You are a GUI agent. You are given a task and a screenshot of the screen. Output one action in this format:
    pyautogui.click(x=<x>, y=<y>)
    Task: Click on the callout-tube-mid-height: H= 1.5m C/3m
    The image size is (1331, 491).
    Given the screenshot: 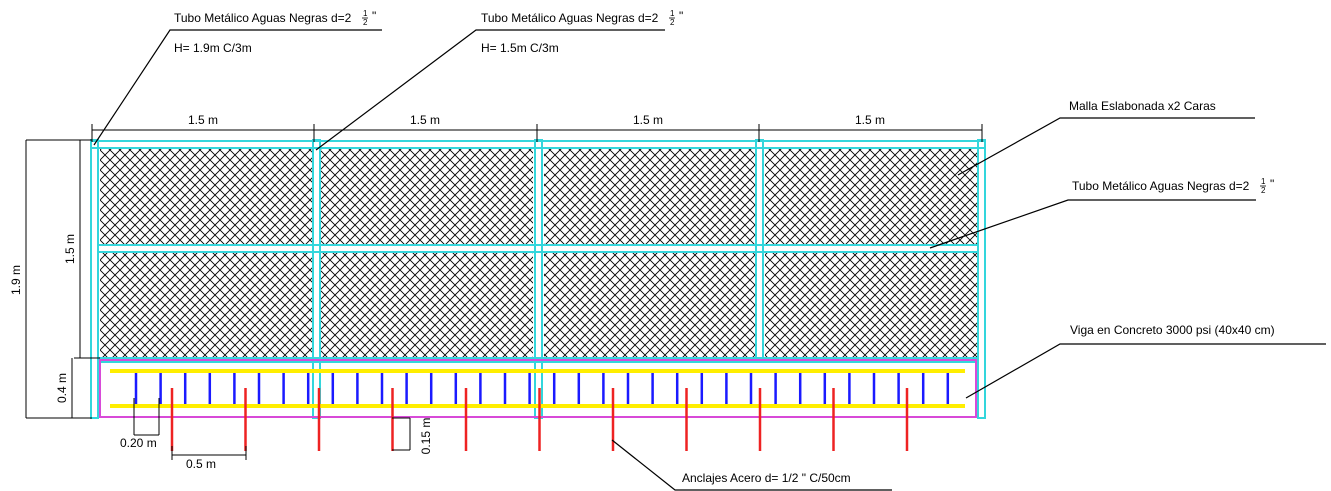 What is the action you would take?
    pyautogui.click(x=520, y=48)
    